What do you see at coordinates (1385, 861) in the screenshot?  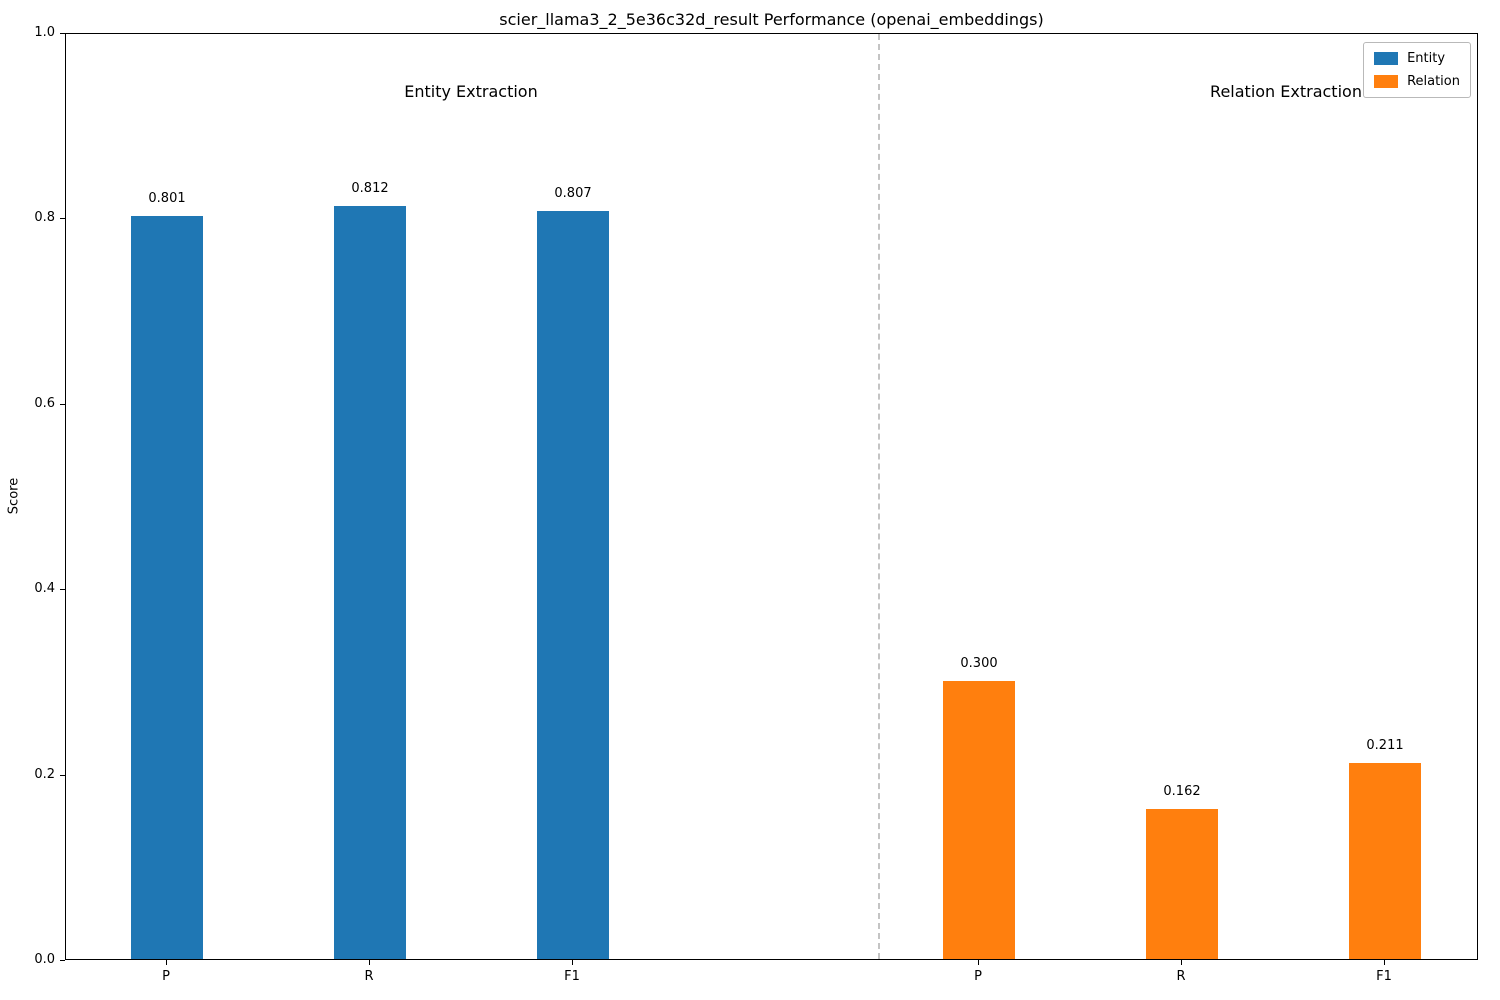 I see `bar-relation-f1` at bounding box center [1385, 861].